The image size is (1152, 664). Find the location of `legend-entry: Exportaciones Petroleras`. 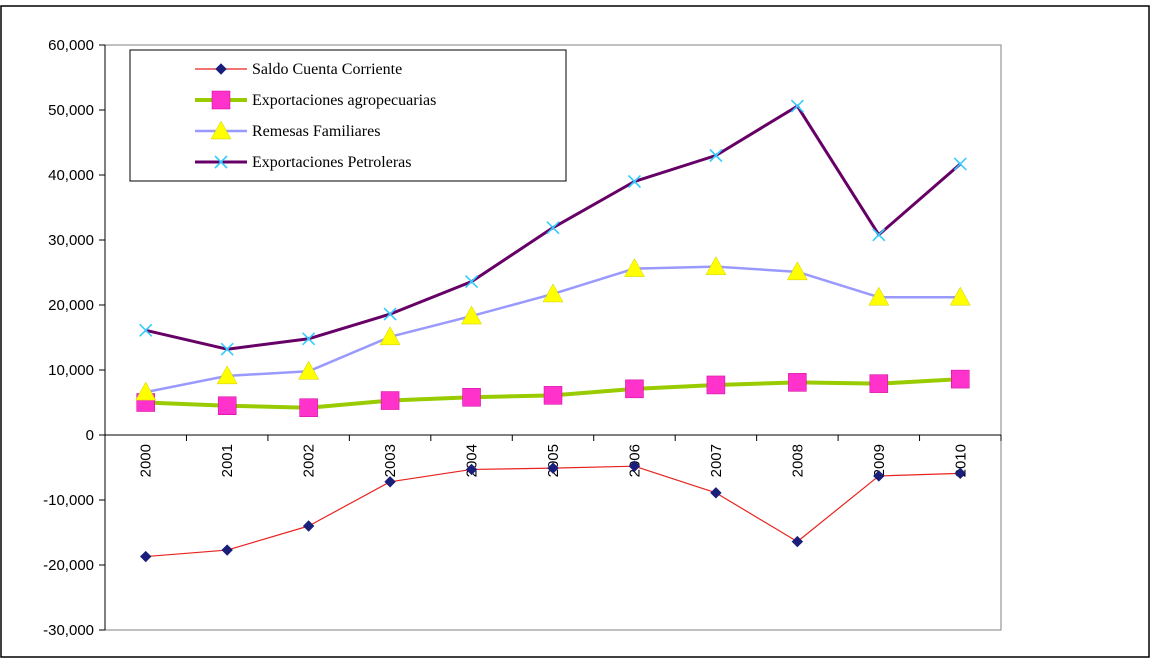

legend-entry: Exportaciones Petroleras is located at coordinates (303, 162).